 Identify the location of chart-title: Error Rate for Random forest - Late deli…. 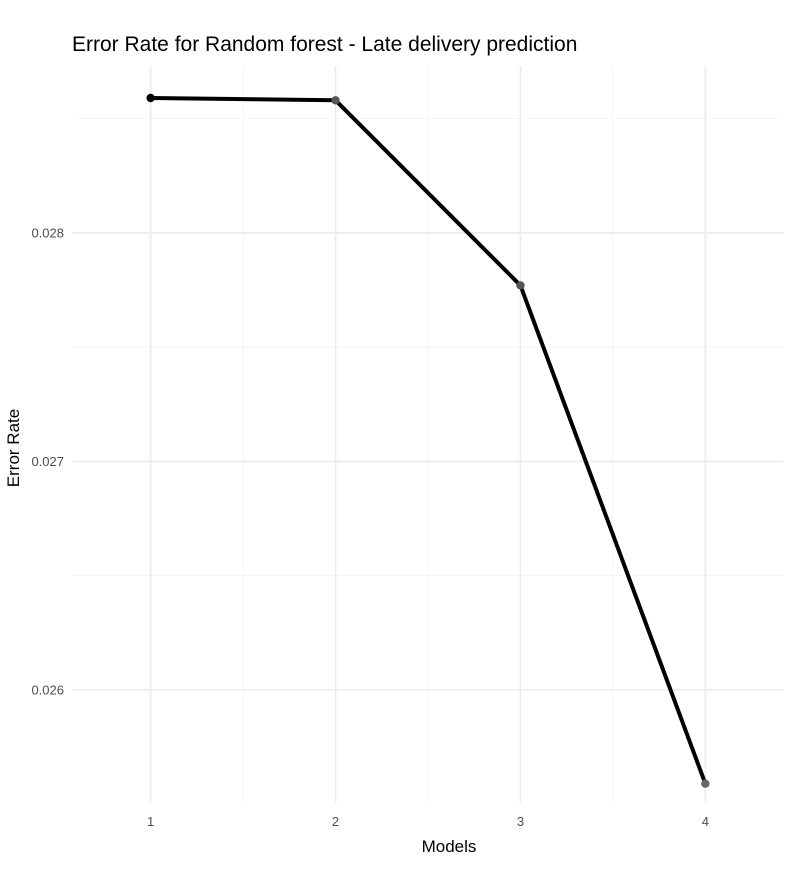
(324, 44).